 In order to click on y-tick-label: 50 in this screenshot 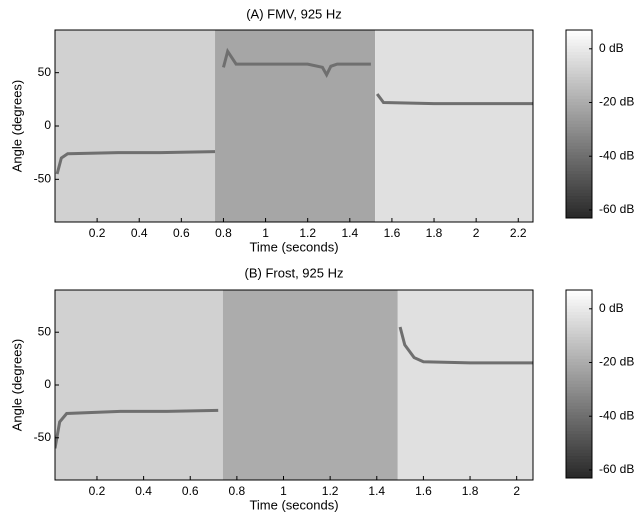, I will do `click(45, 72)`.